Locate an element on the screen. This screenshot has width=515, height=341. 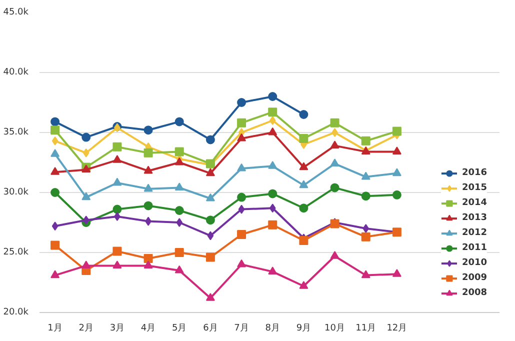
x-tick-label: 7月 is located at coordinates (241, 329).